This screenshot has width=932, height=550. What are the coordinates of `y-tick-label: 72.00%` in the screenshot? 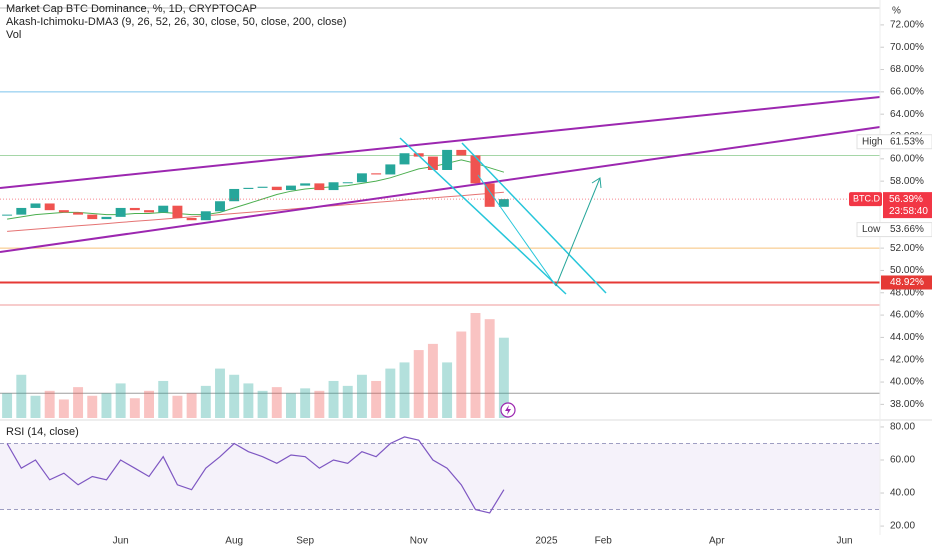 It's located at (907, 25).